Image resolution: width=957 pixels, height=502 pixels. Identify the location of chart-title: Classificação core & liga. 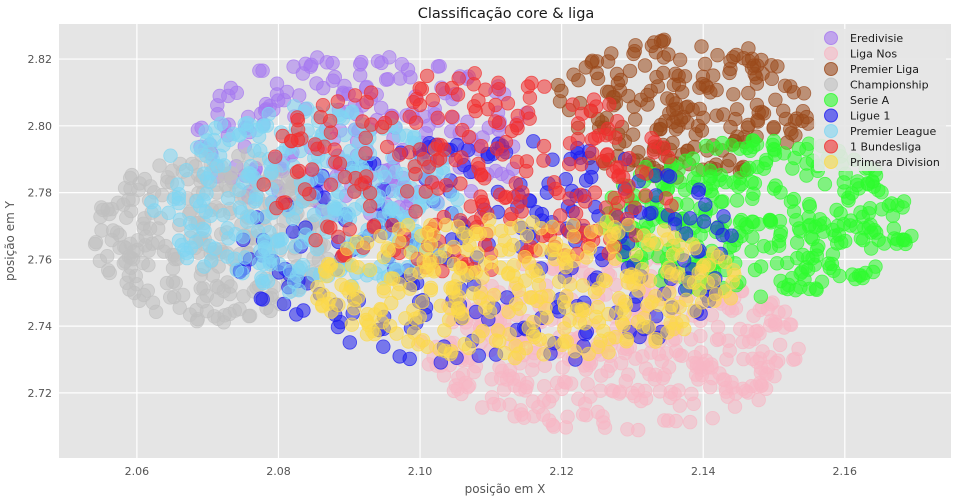
(506, 14).